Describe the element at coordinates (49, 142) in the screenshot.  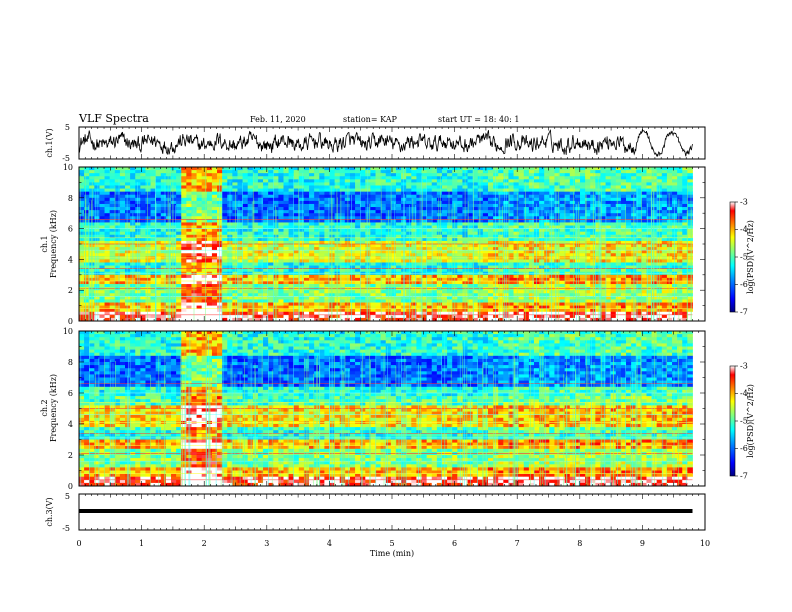
I see `ch1-waveform-ylabel: ch.1(V)` at that location.